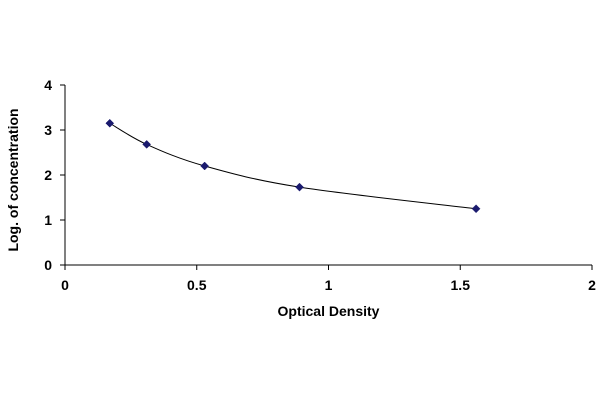 The width and height of the screenshot is (600, 400). Describe the element at coordinates (65, 285) in the screenshot. I see `x-tick-label: 0` at that location.